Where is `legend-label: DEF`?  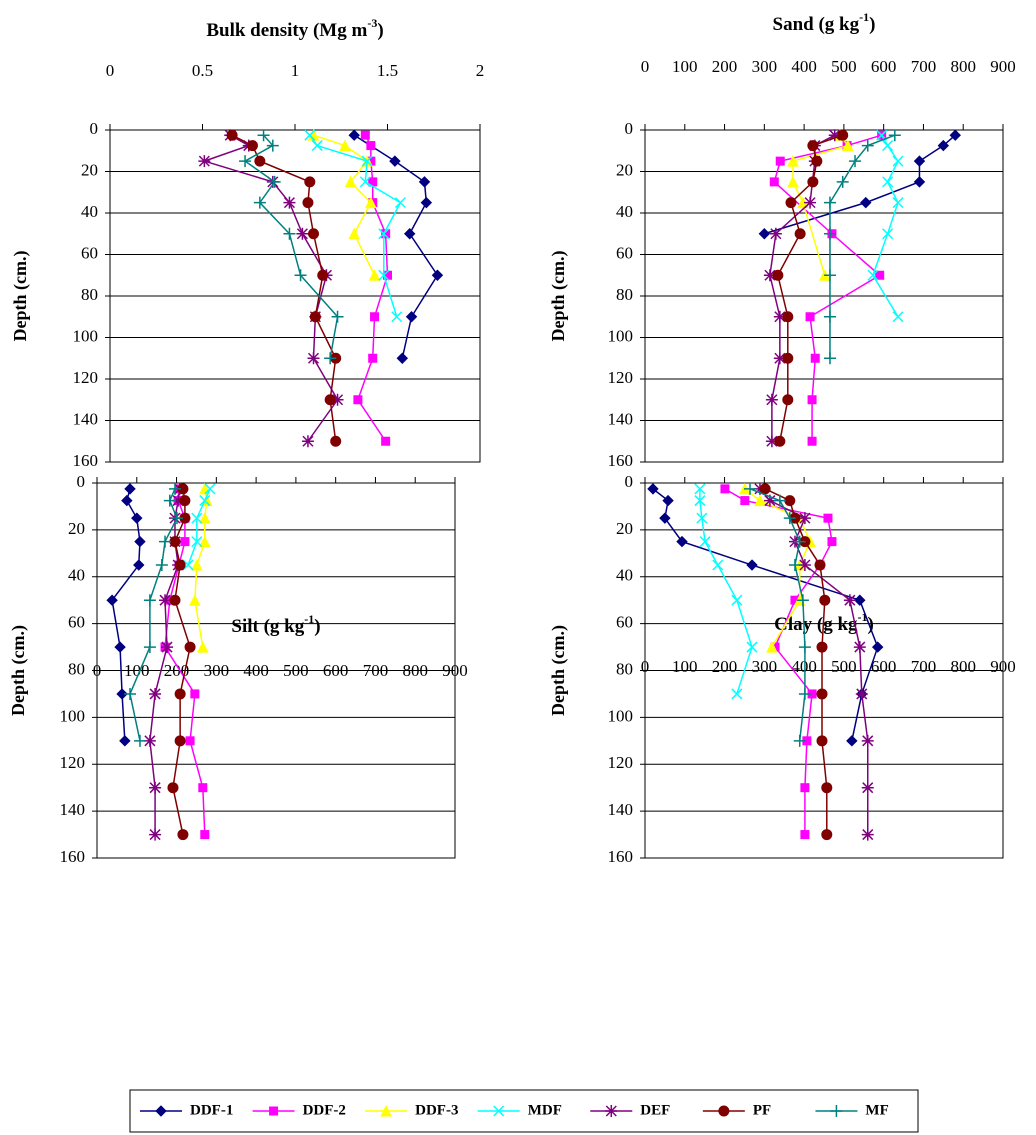 legend-label: DEF is located at coordinates (655, 1110).